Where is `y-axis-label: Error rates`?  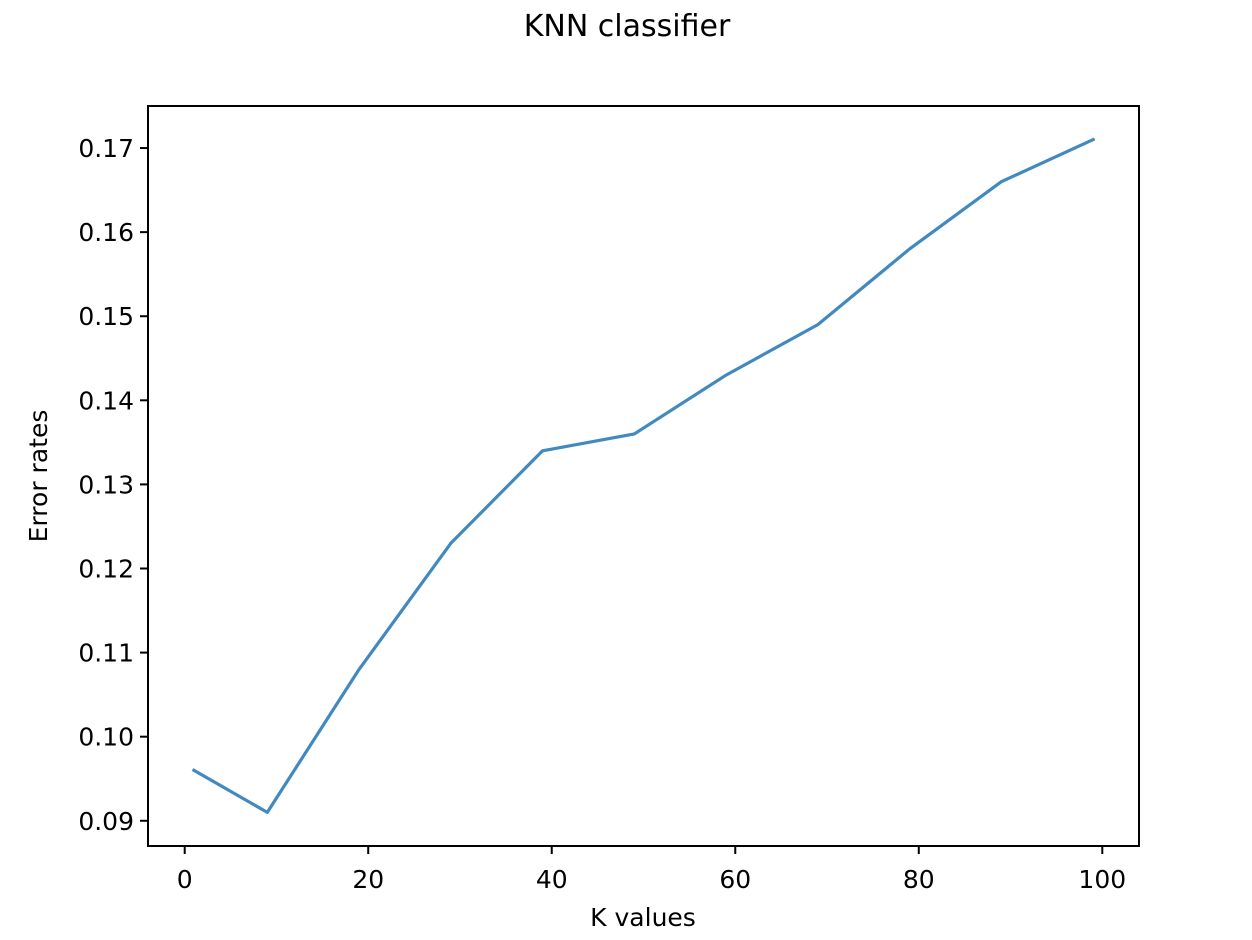 y-axis-label: Error rates is located at coordinates (38, 476).